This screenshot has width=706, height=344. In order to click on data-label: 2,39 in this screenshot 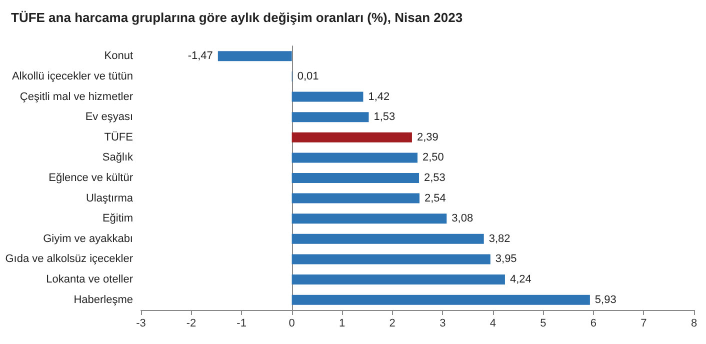, I will do `click(427, 137)`.